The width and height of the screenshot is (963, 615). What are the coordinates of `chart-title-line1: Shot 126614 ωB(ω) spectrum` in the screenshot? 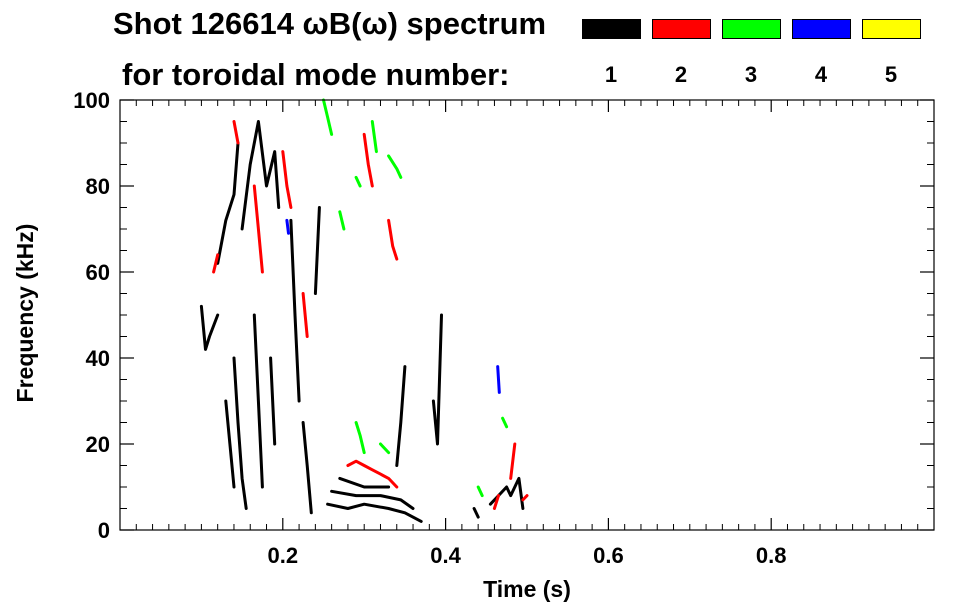 It's located at (330, 23).